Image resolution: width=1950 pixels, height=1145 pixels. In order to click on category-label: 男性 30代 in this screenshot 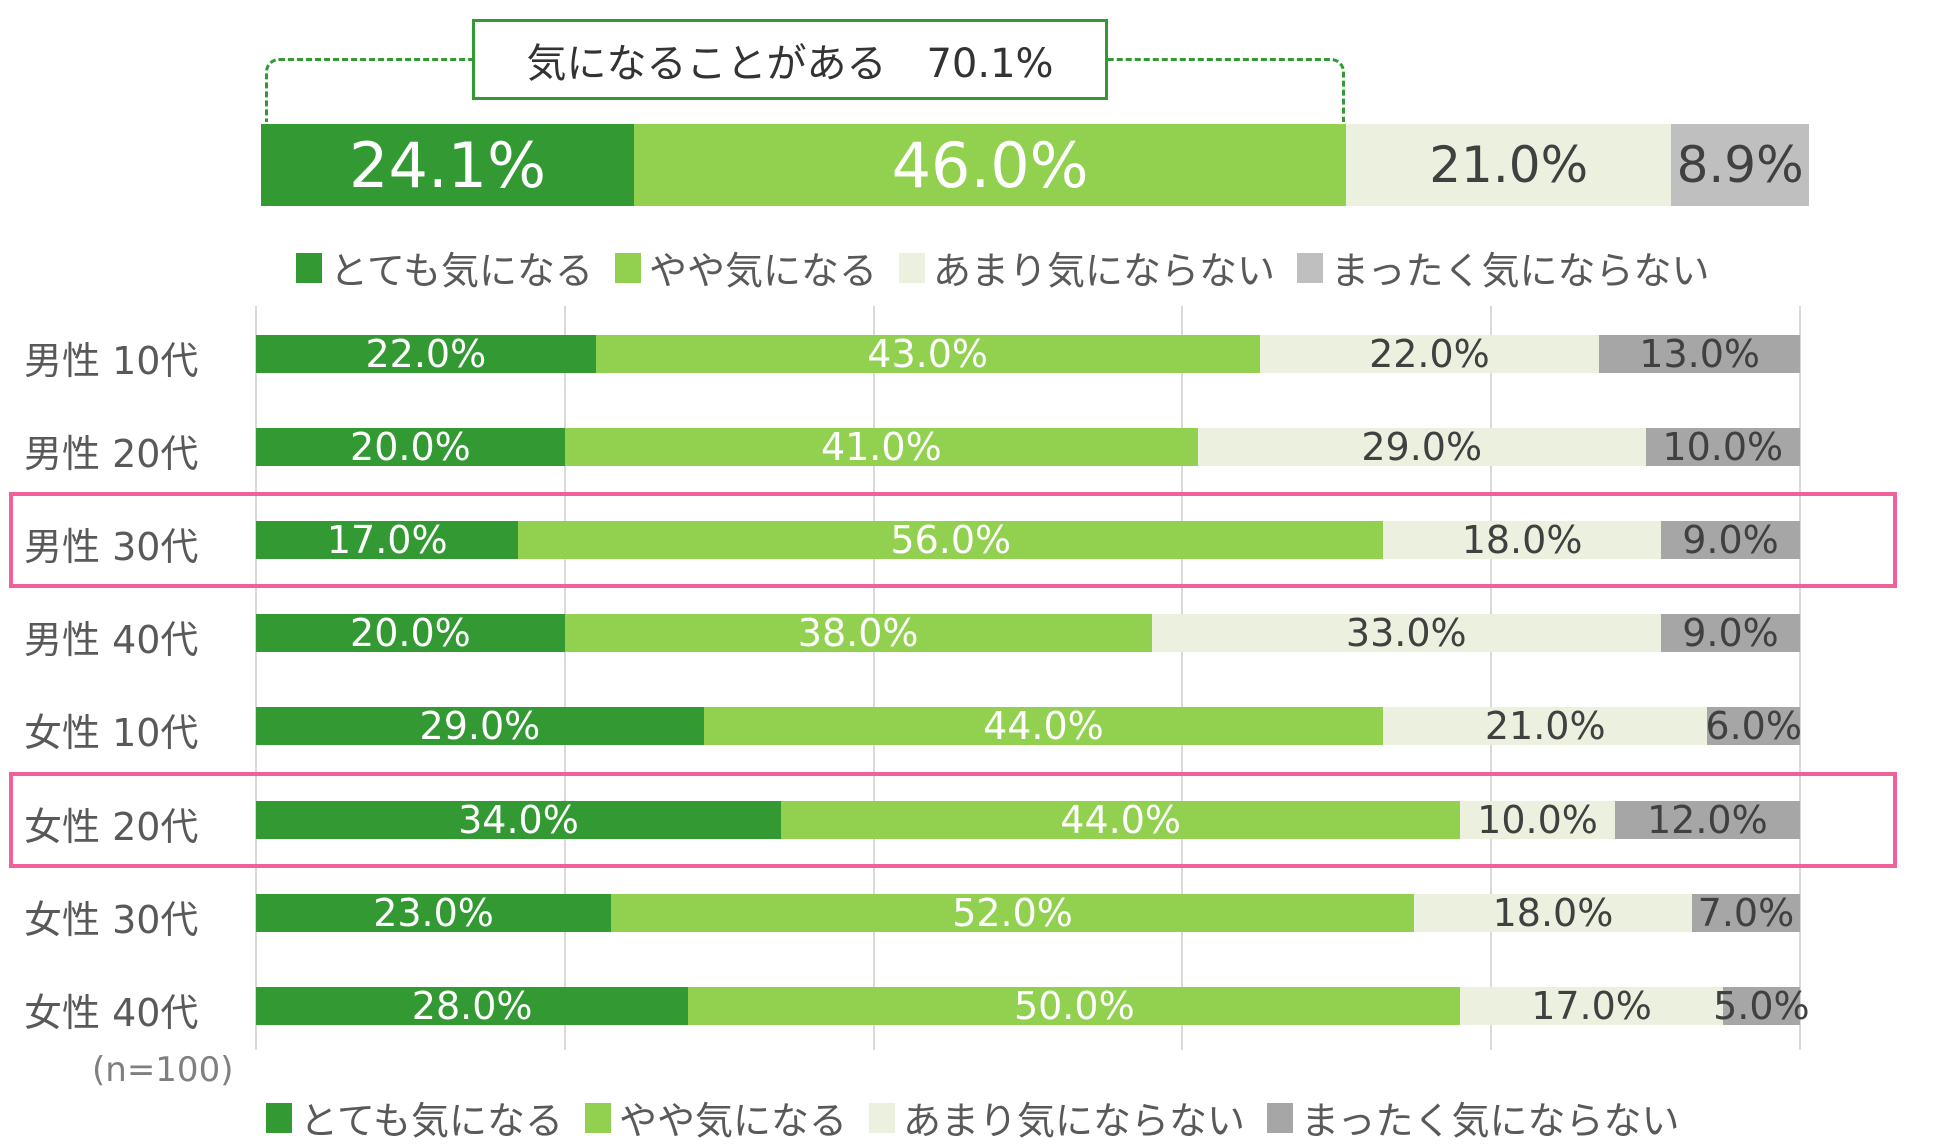, I will do `click(111, 547)`.